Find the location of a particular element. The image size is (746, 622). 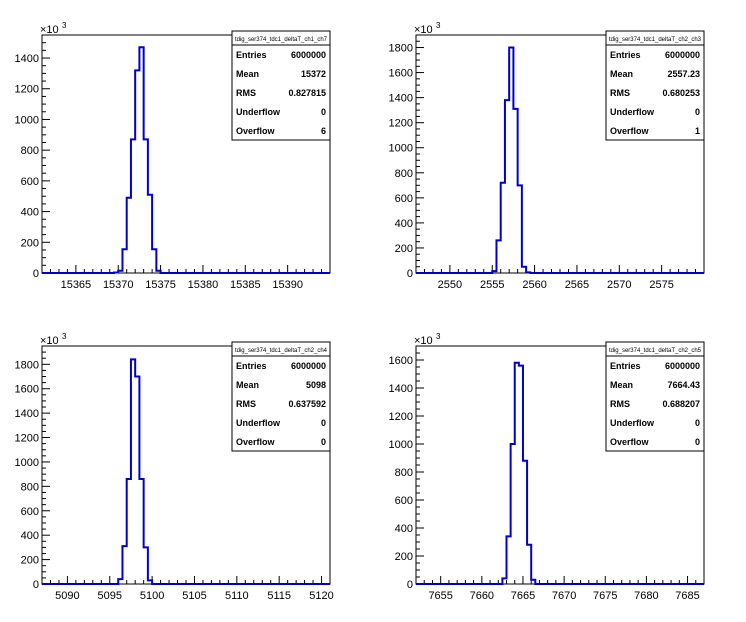

x-tick-label: 2560 is located at coordinates (534, 285).